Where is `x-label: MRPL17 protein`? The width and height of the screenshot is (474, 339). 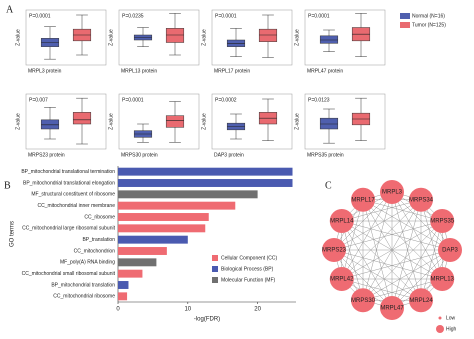 x-label: MRPL17 protein is located at coordinates (232, 71).